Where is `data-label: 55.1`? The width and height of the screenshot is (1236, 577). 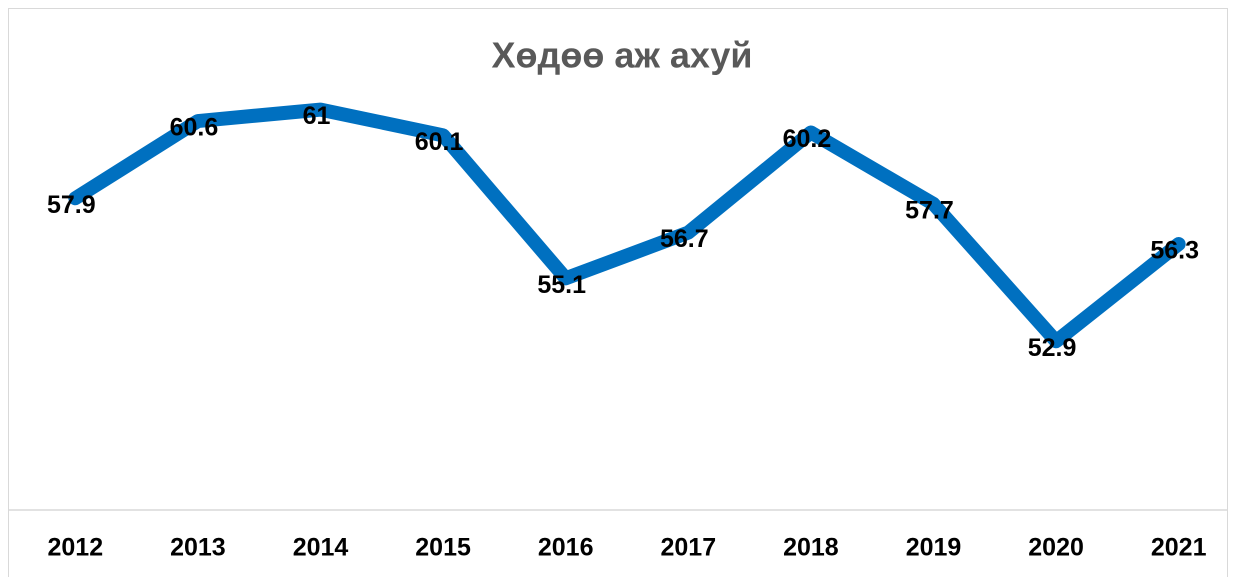
data-label: 55.1 is located at coordinates (561, 285).